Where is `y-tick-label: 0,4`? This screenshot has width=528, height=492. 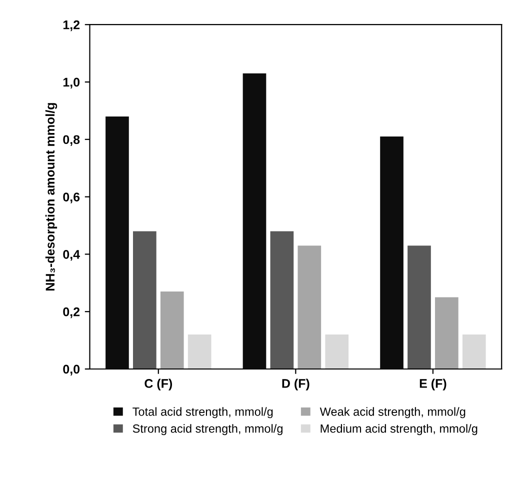 y-tick-label: 0,4 is located at coordinates (71, 255).